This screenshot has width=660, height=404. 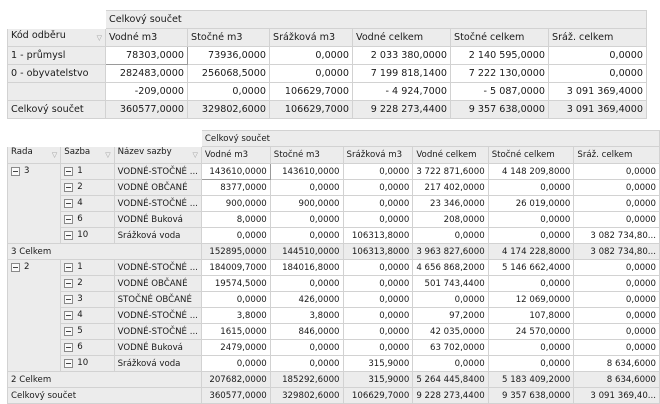 What do you see at coordinates (450, 219) in the screenshot?
I see `value-cell: 208,0000` at bounding box center [450, 219].